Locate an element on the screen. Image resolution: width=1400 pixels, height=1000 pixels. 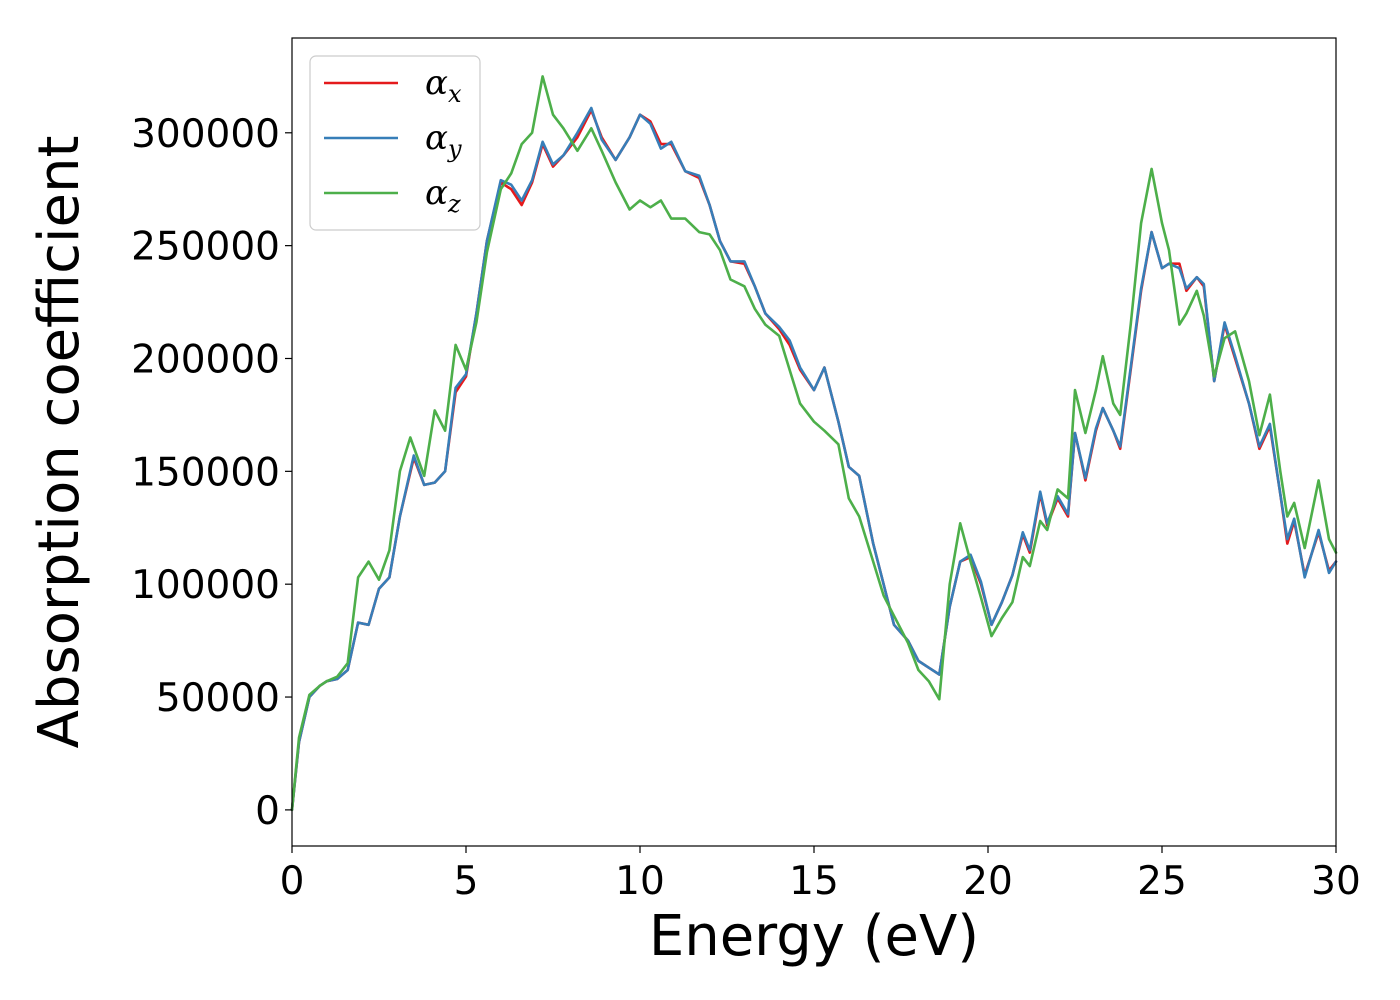
y-tick-label: 100000 is located at coordinates (205, 585).